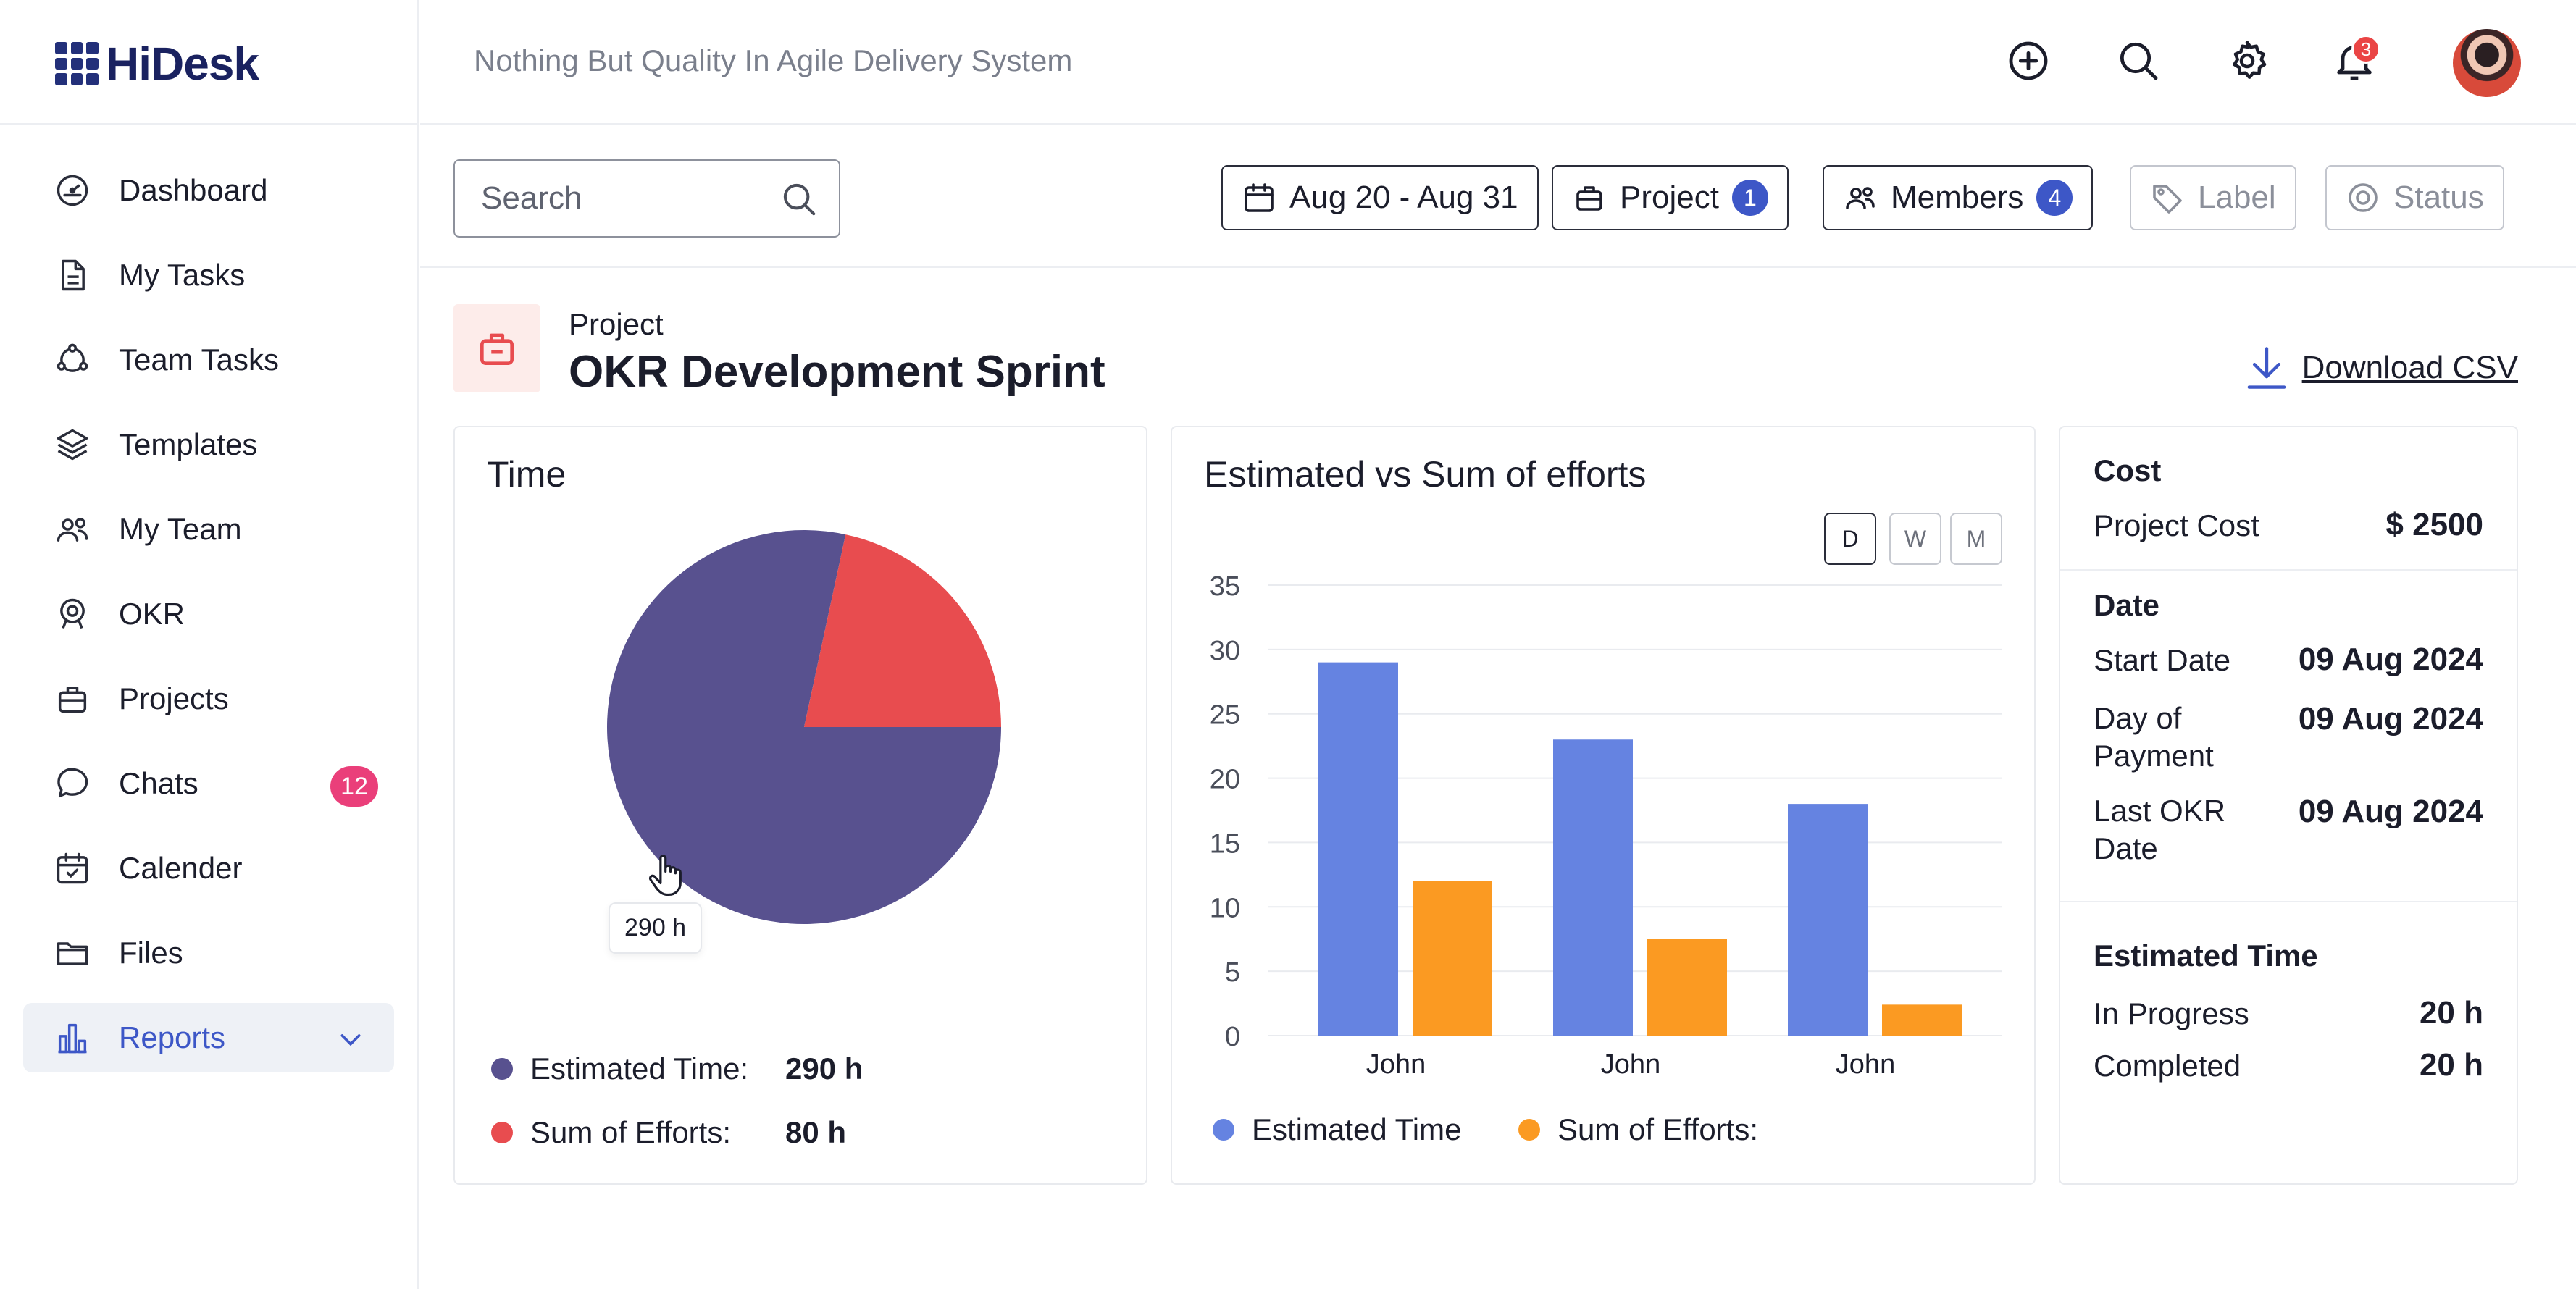 The image size is (2576, 1289). I want to click on status-filter: Status, so click(2414, 197).